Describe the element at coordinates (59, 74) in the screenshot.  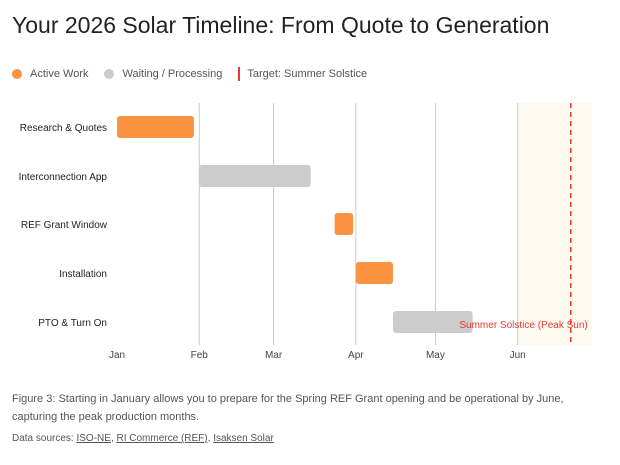
I see `legend-label: Active Work` at that location.